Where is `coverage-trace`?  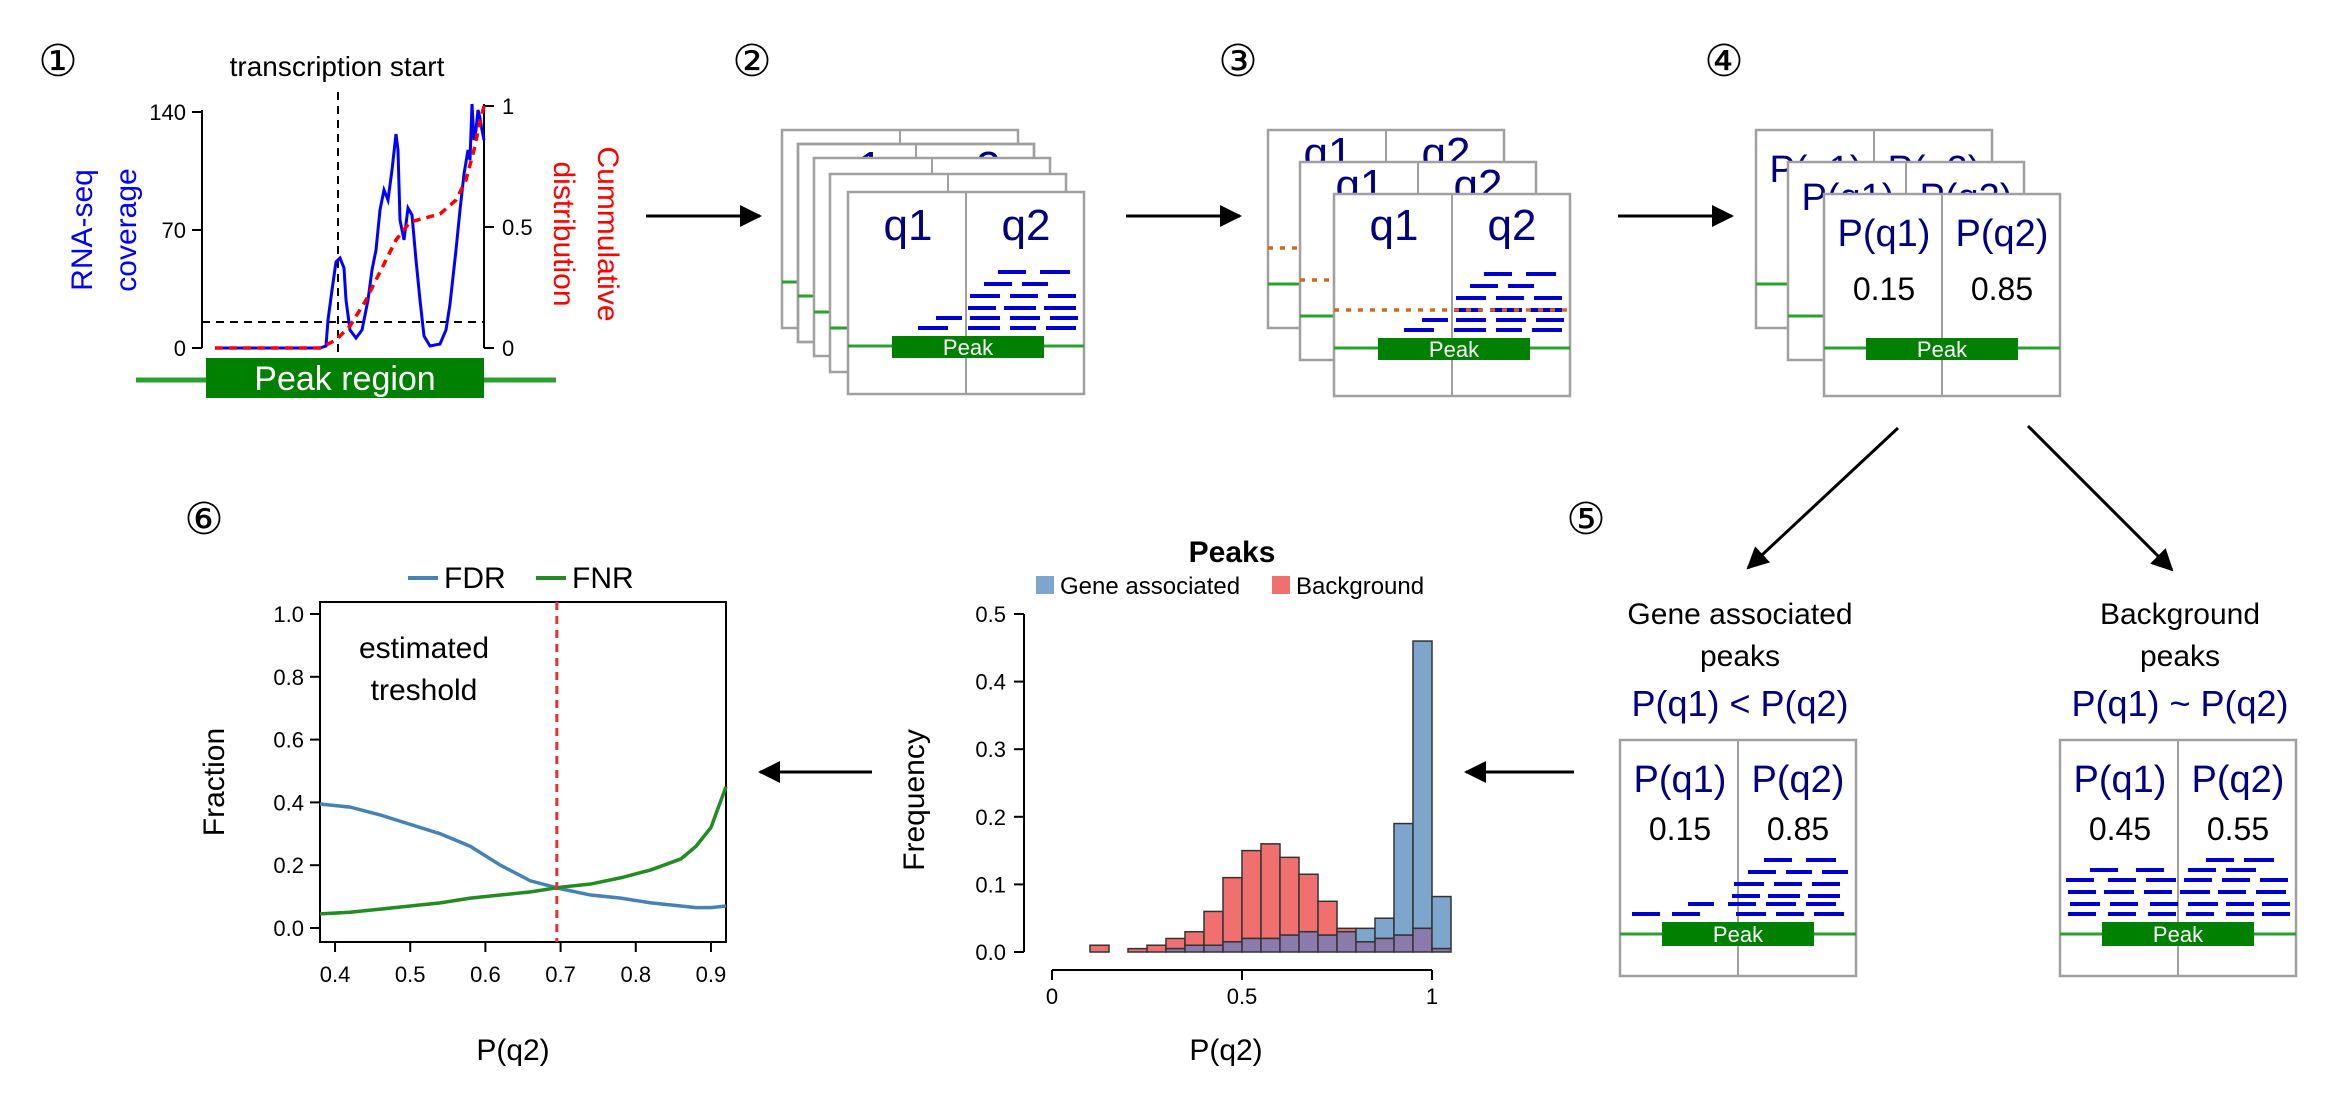
coverage-trace is located at coordinates (350, 226).